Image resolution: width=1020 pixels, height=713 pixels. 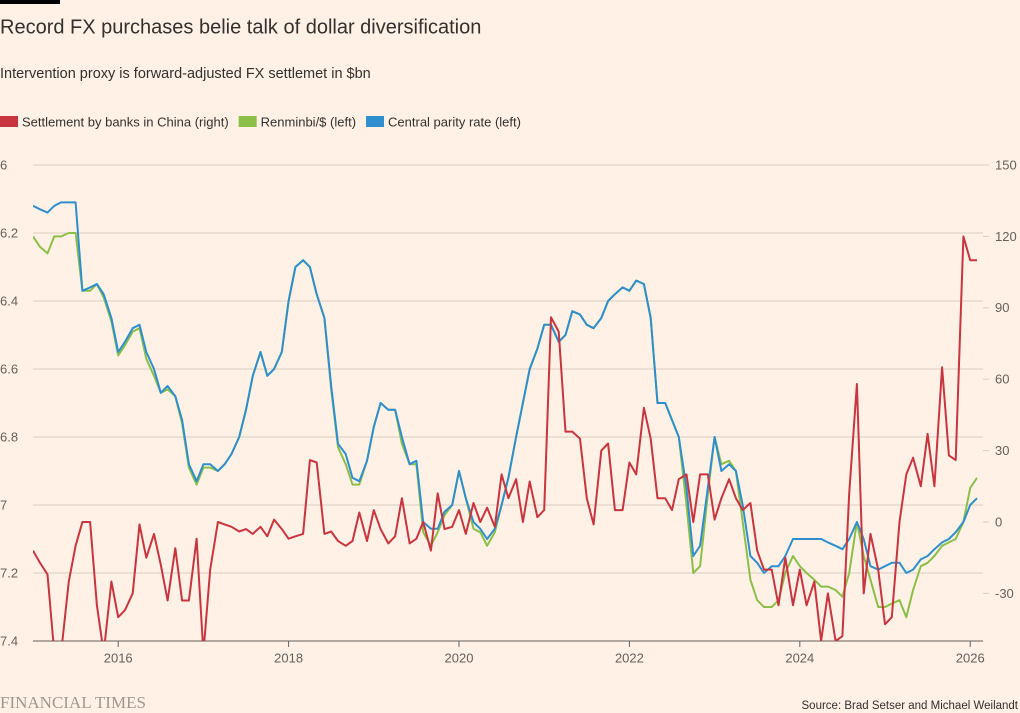 I want to click on x-tick-label: 2018, so click(x=288, y=657).